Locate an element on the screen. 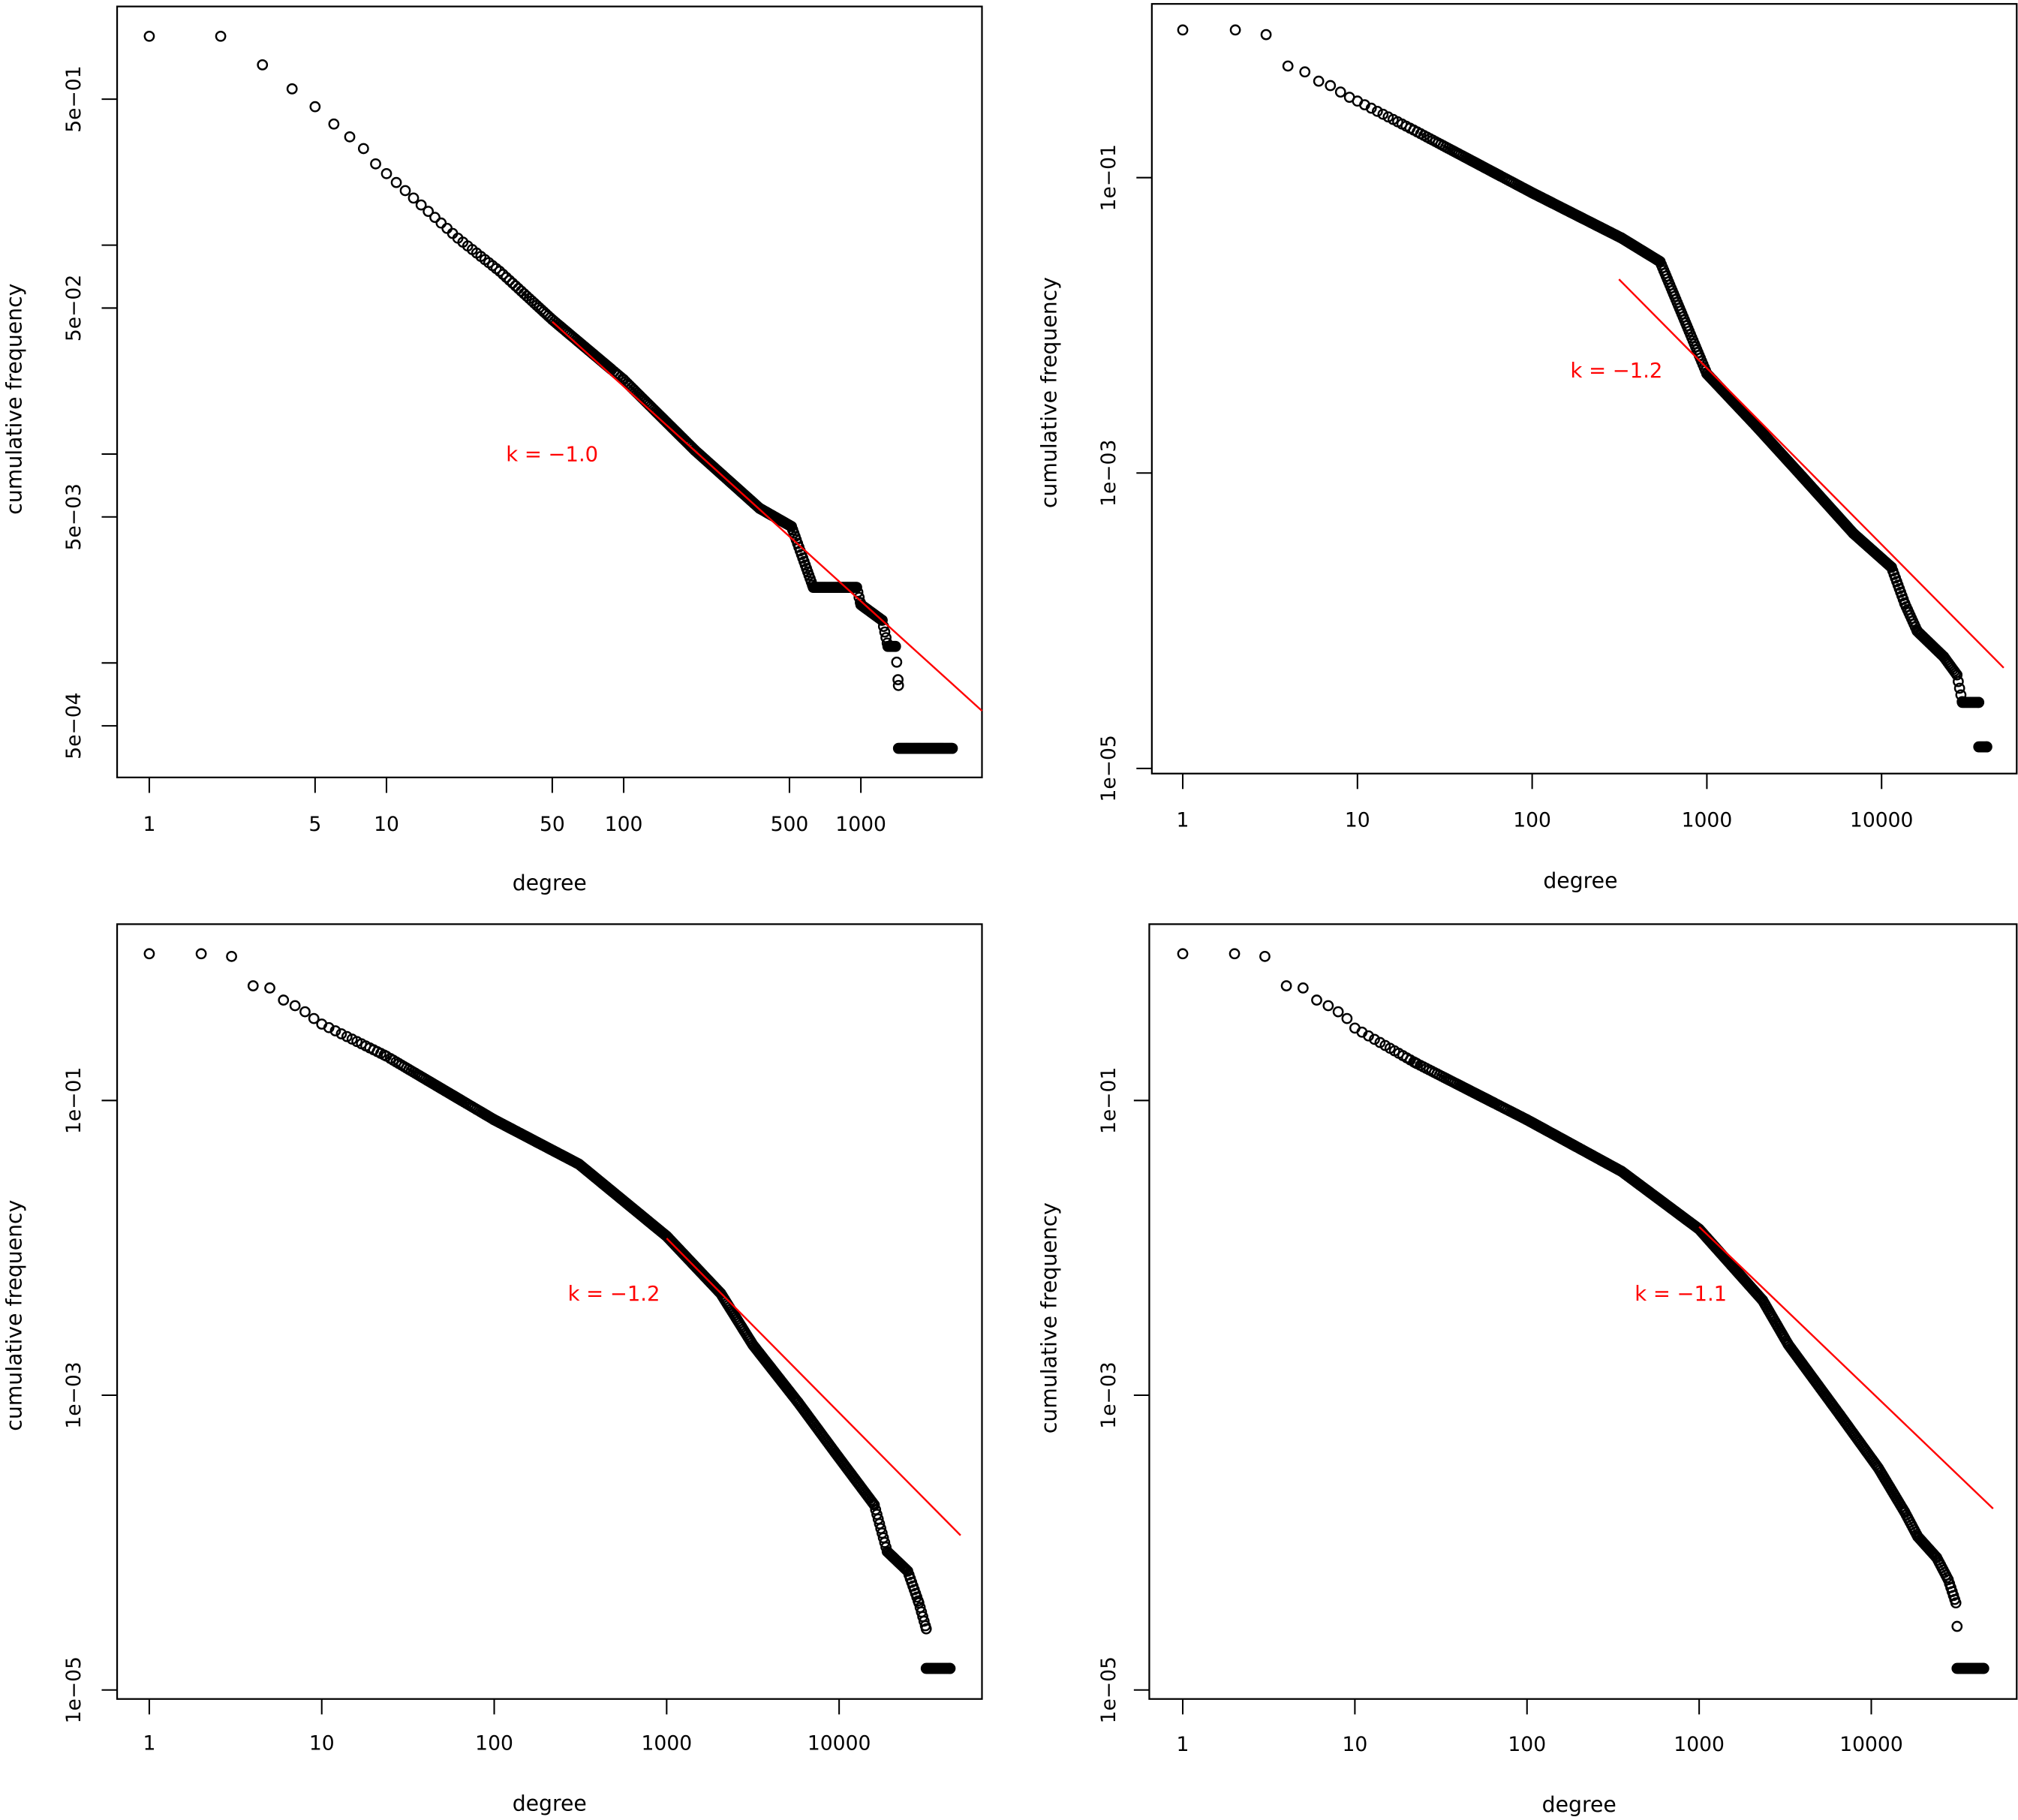 This screenshot has height=1820, width=2018. y-tick-label: 5e−03 is located at coordinates (74, 516).